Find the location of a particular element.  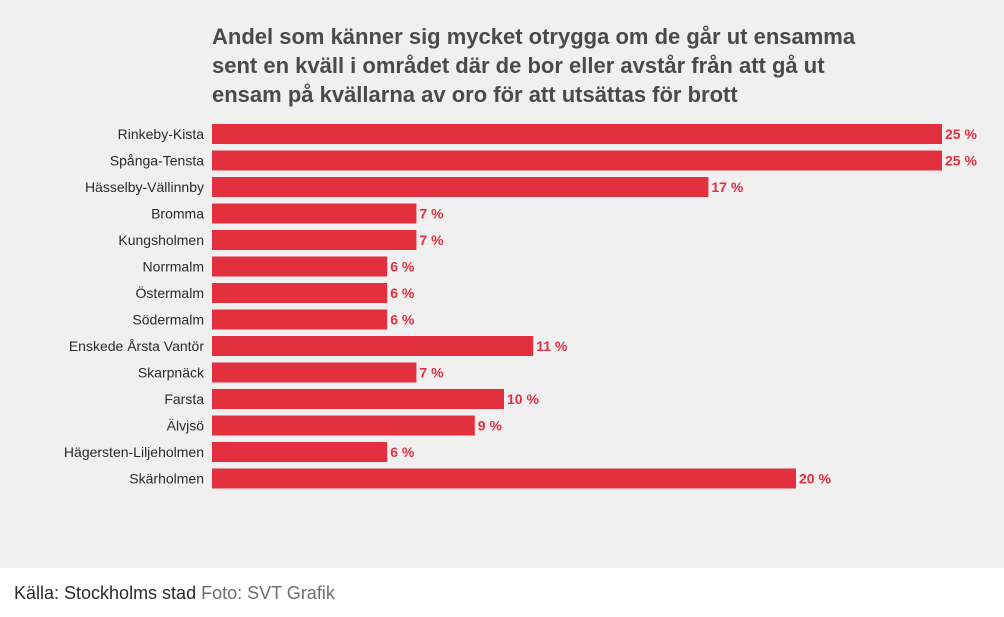

category-label: Hässelby-Vällinnby is located at coordinates (144, 187).